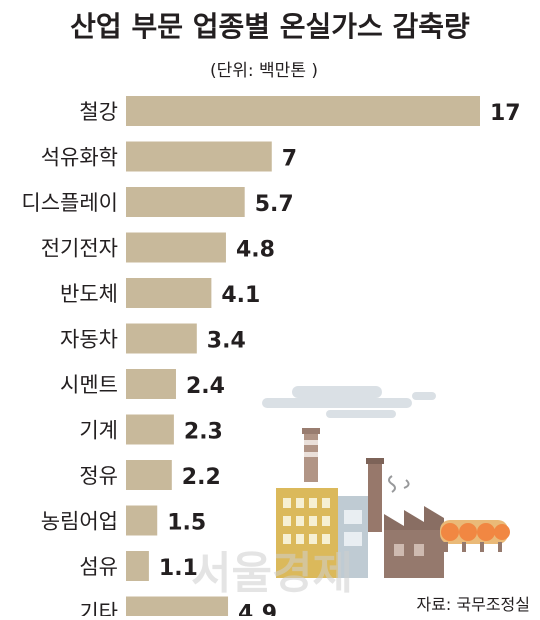 Image resolution: width=540 pixels, height=620 pixels. What do you see at coordinates (98, 431) in the screenshot?
I see `category-label: 기계` at bounding box center [98, 431].